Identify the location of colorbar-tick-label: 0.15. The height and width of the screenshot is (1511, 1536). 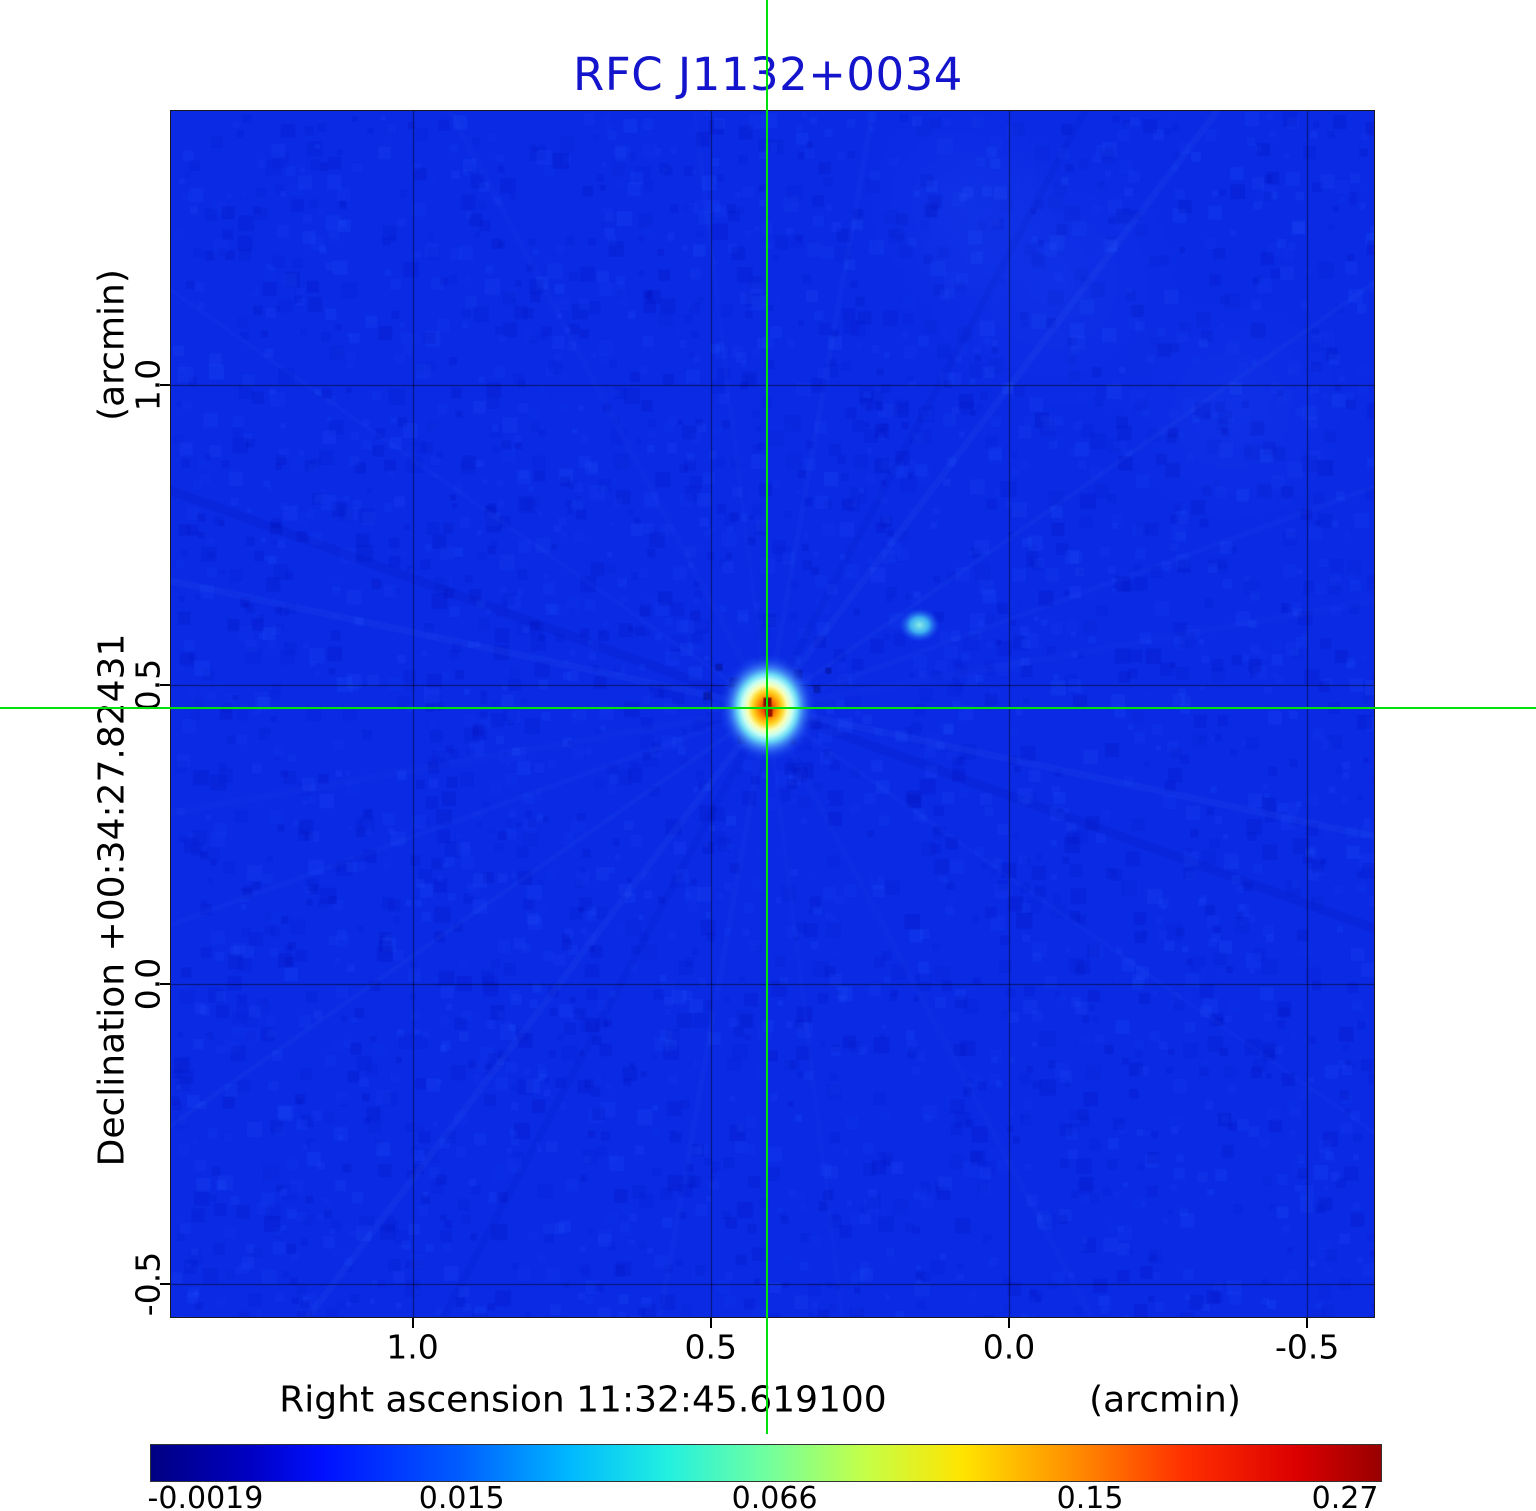
(1090, 1496).